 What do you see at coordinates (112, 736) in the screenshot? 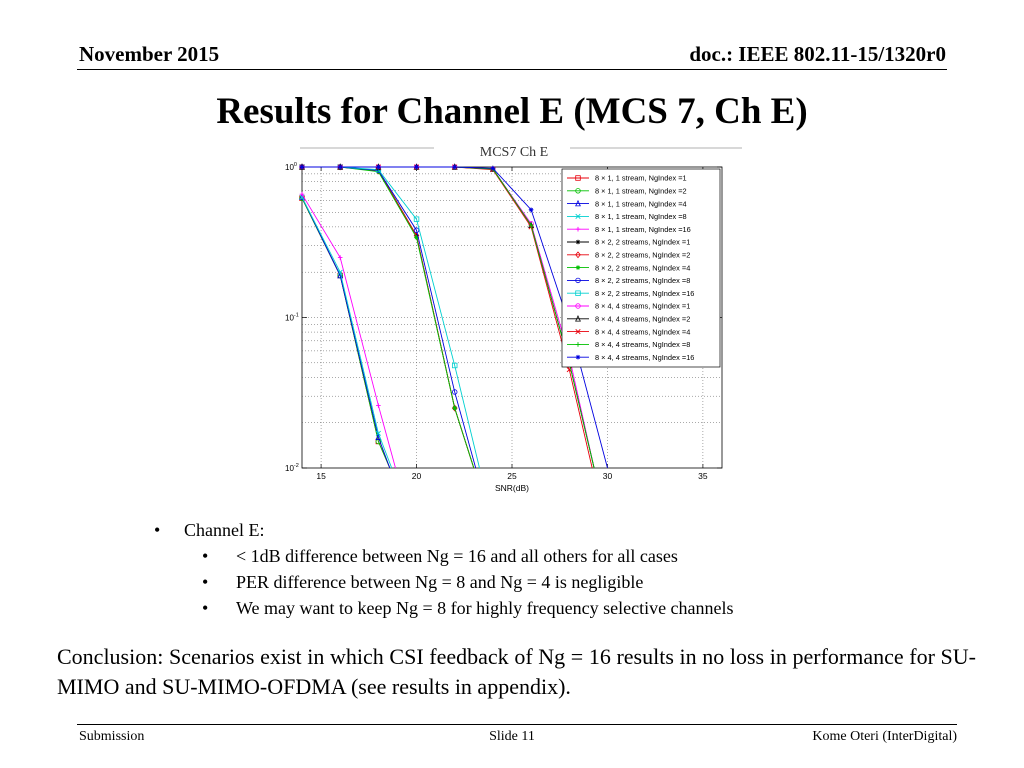
I see `footer-submission: Submission` at bounding box center [112, 736].